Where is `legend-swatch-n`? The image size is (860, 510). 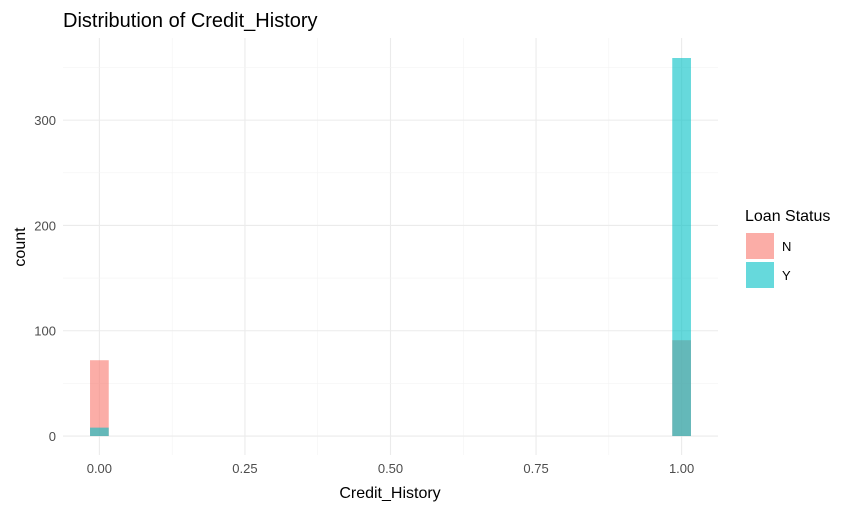 legend-swatch-n is located at coordinates (760, 246).